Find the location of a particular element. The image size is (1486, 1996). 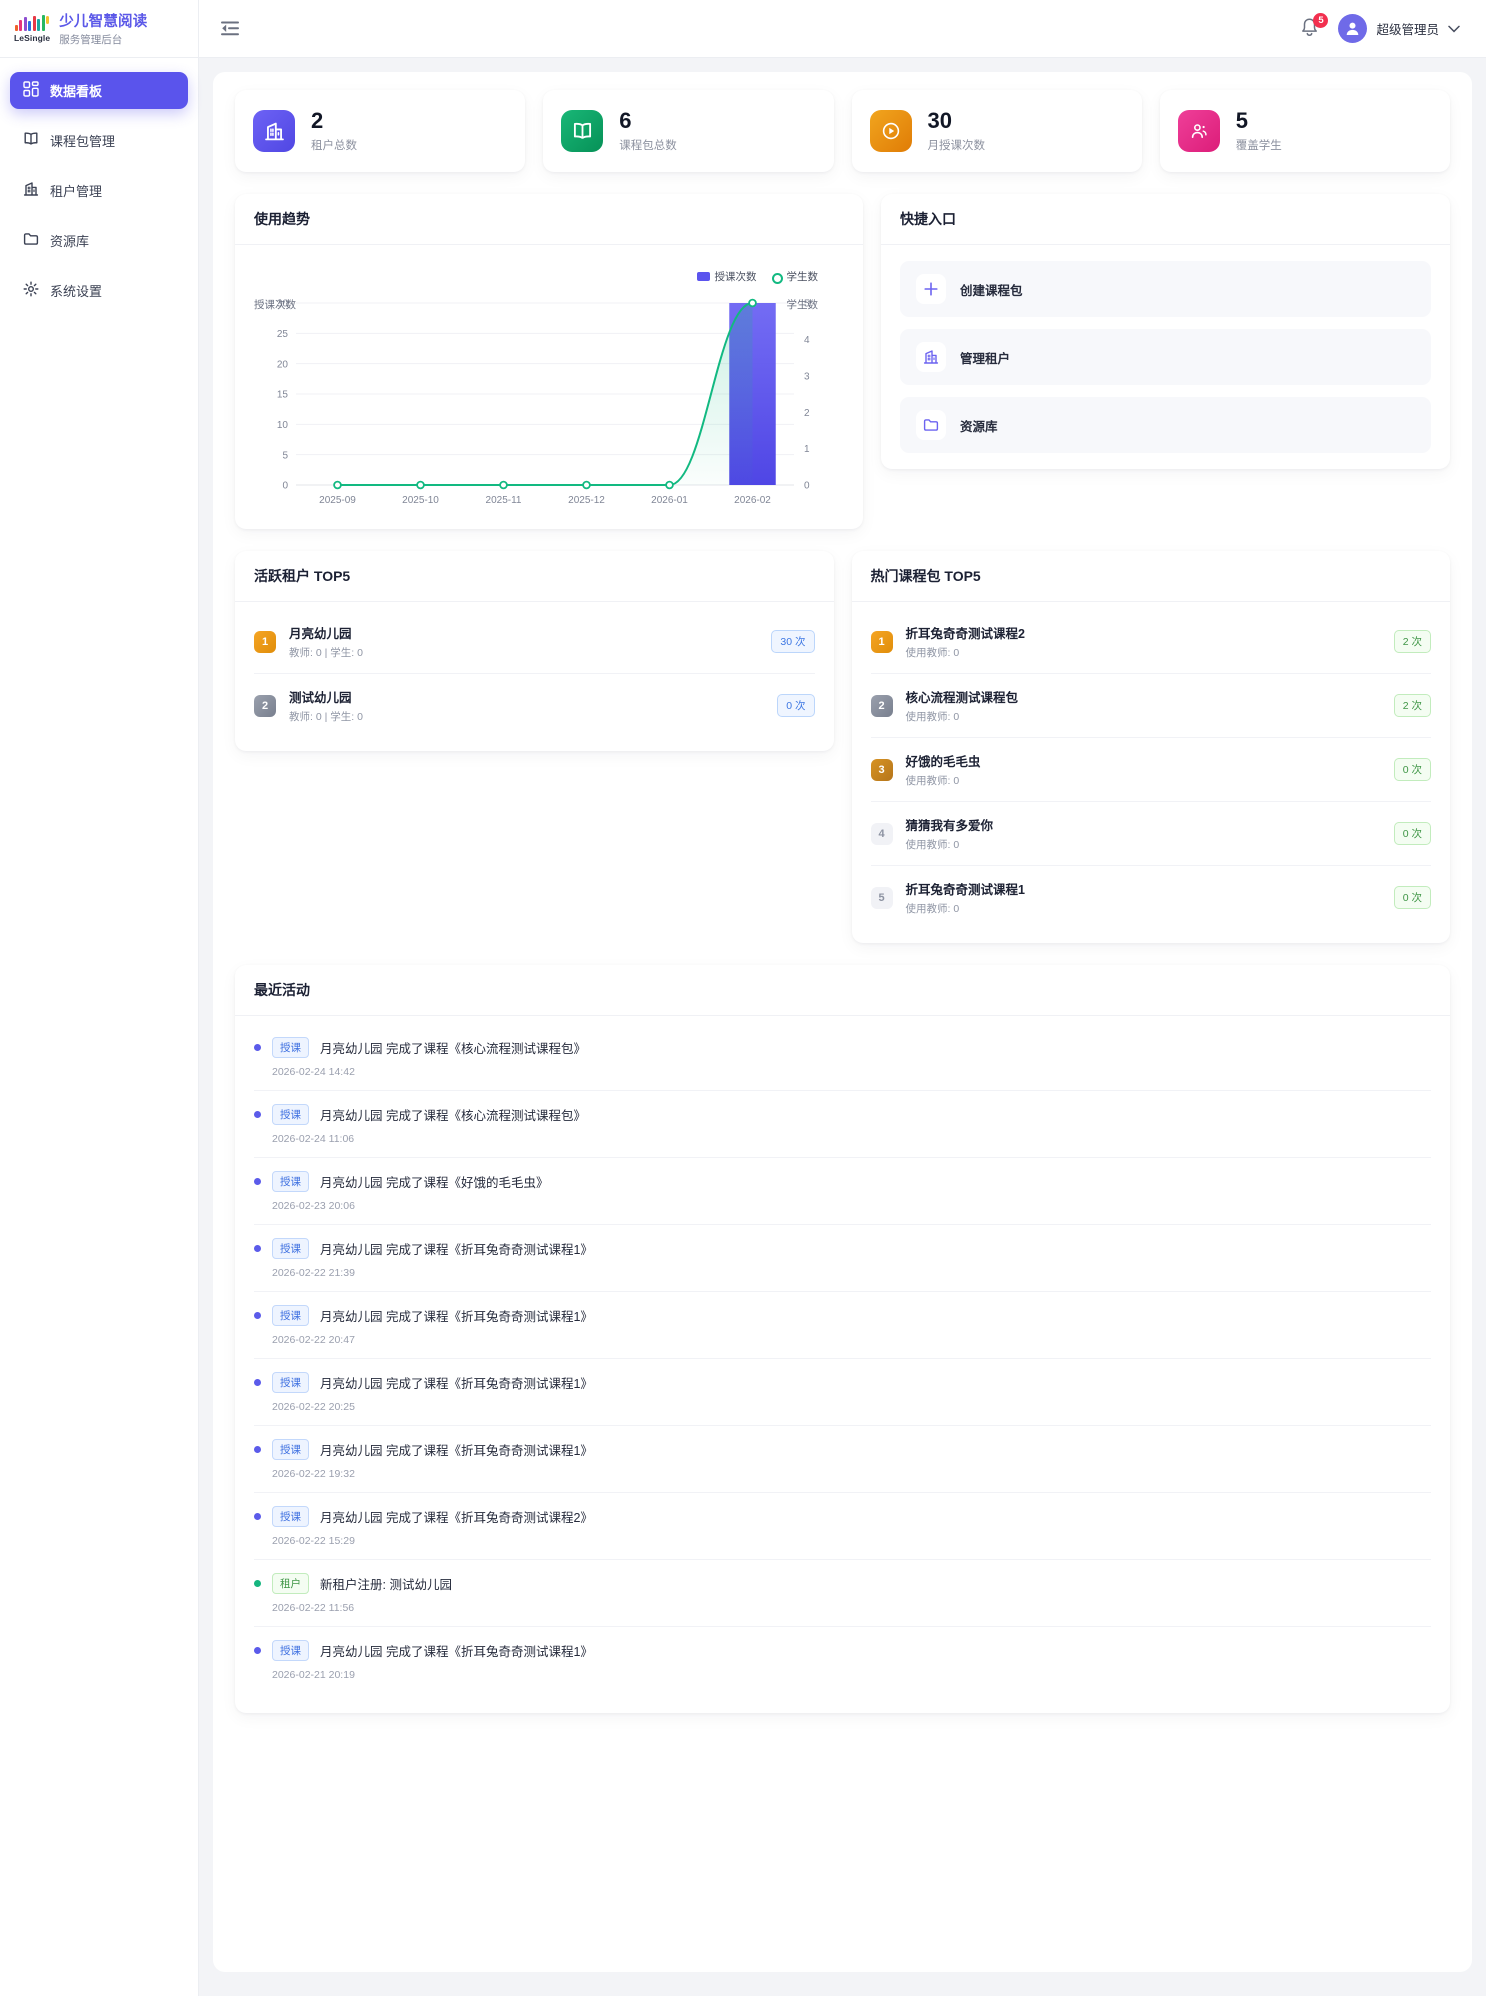

table-row: 1 折耳兔奇奇测试课程2 使用教师: 0 2 次 is located at coordinates (1150, 642).